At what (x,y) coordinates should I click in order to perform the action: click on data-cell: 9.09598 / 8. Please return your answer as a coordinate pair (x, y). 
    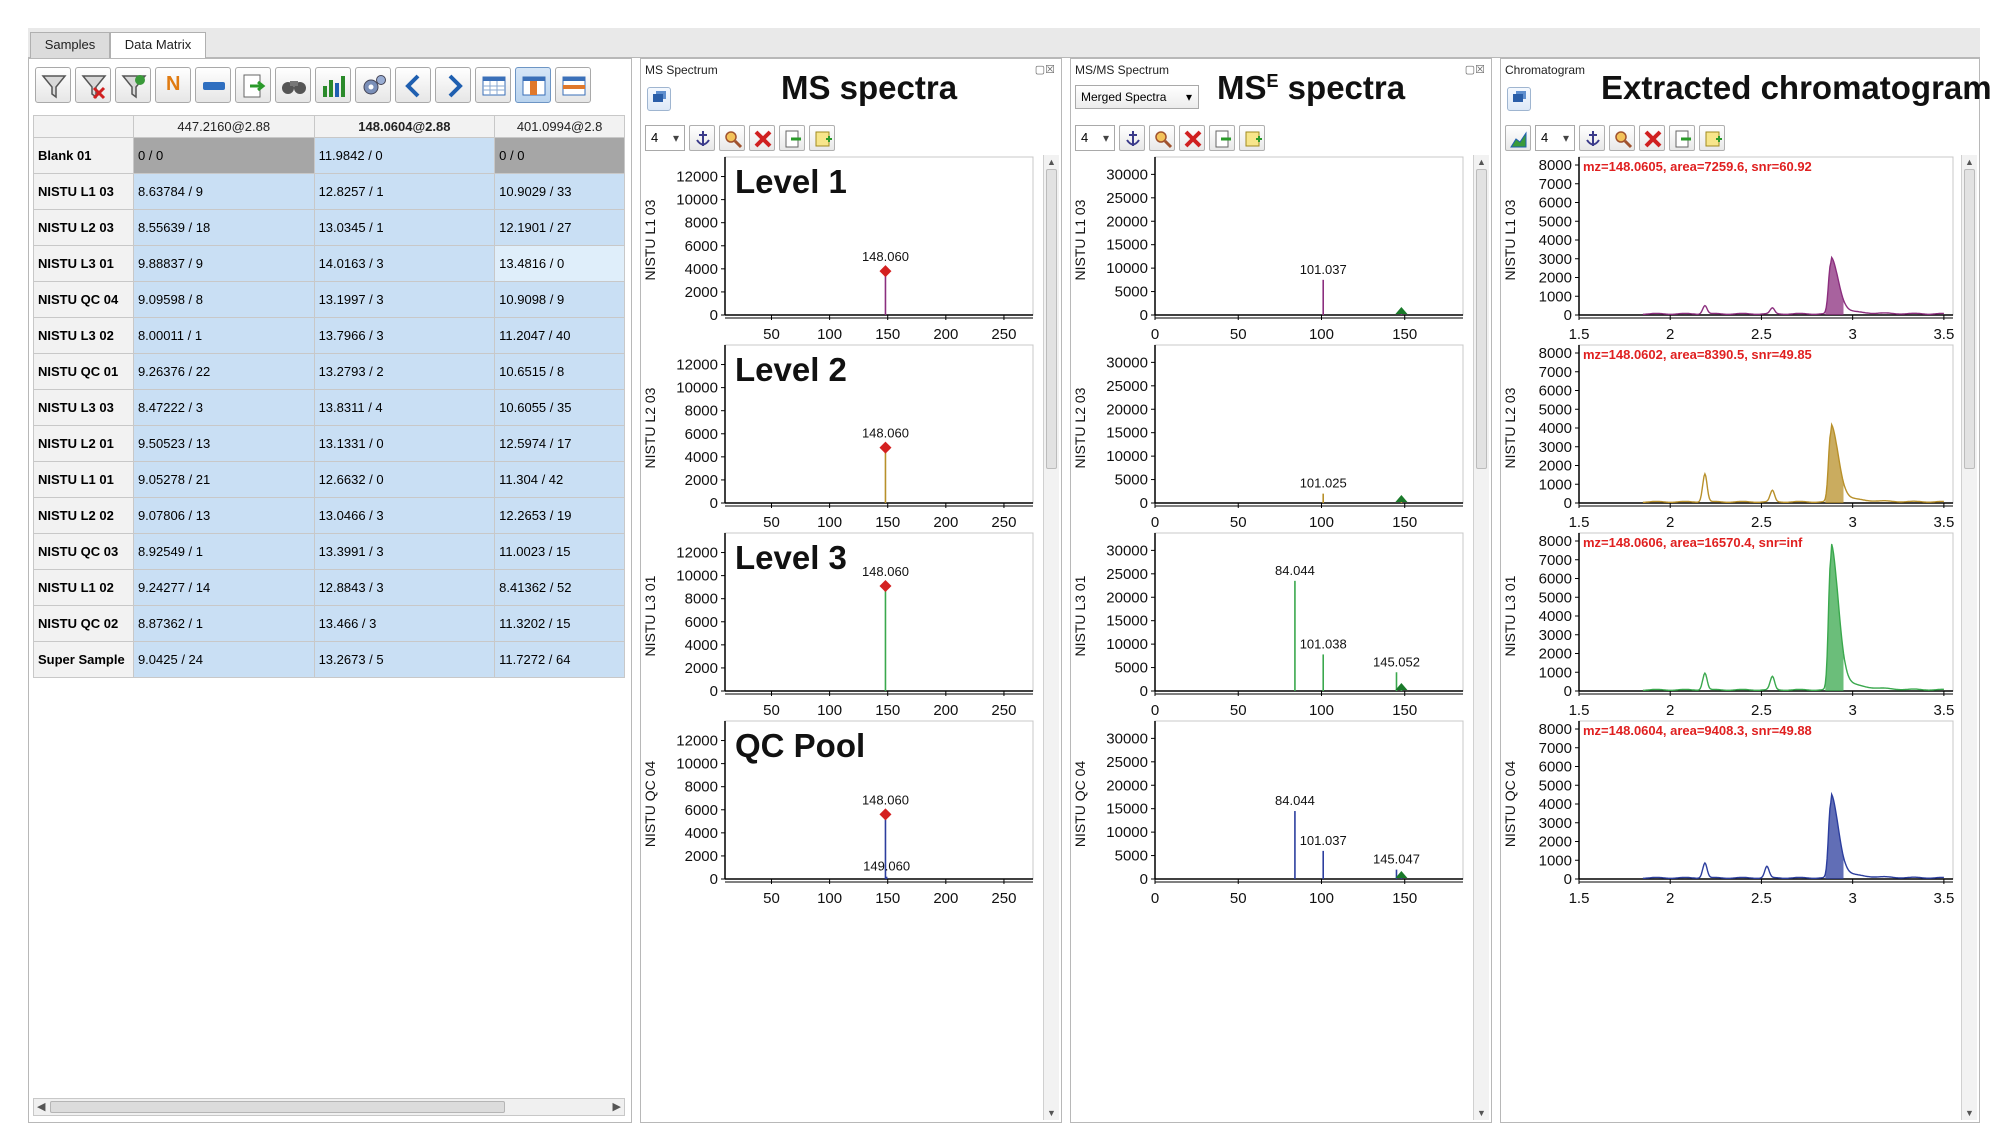
    Looking at the image, I should click on (223, 299).